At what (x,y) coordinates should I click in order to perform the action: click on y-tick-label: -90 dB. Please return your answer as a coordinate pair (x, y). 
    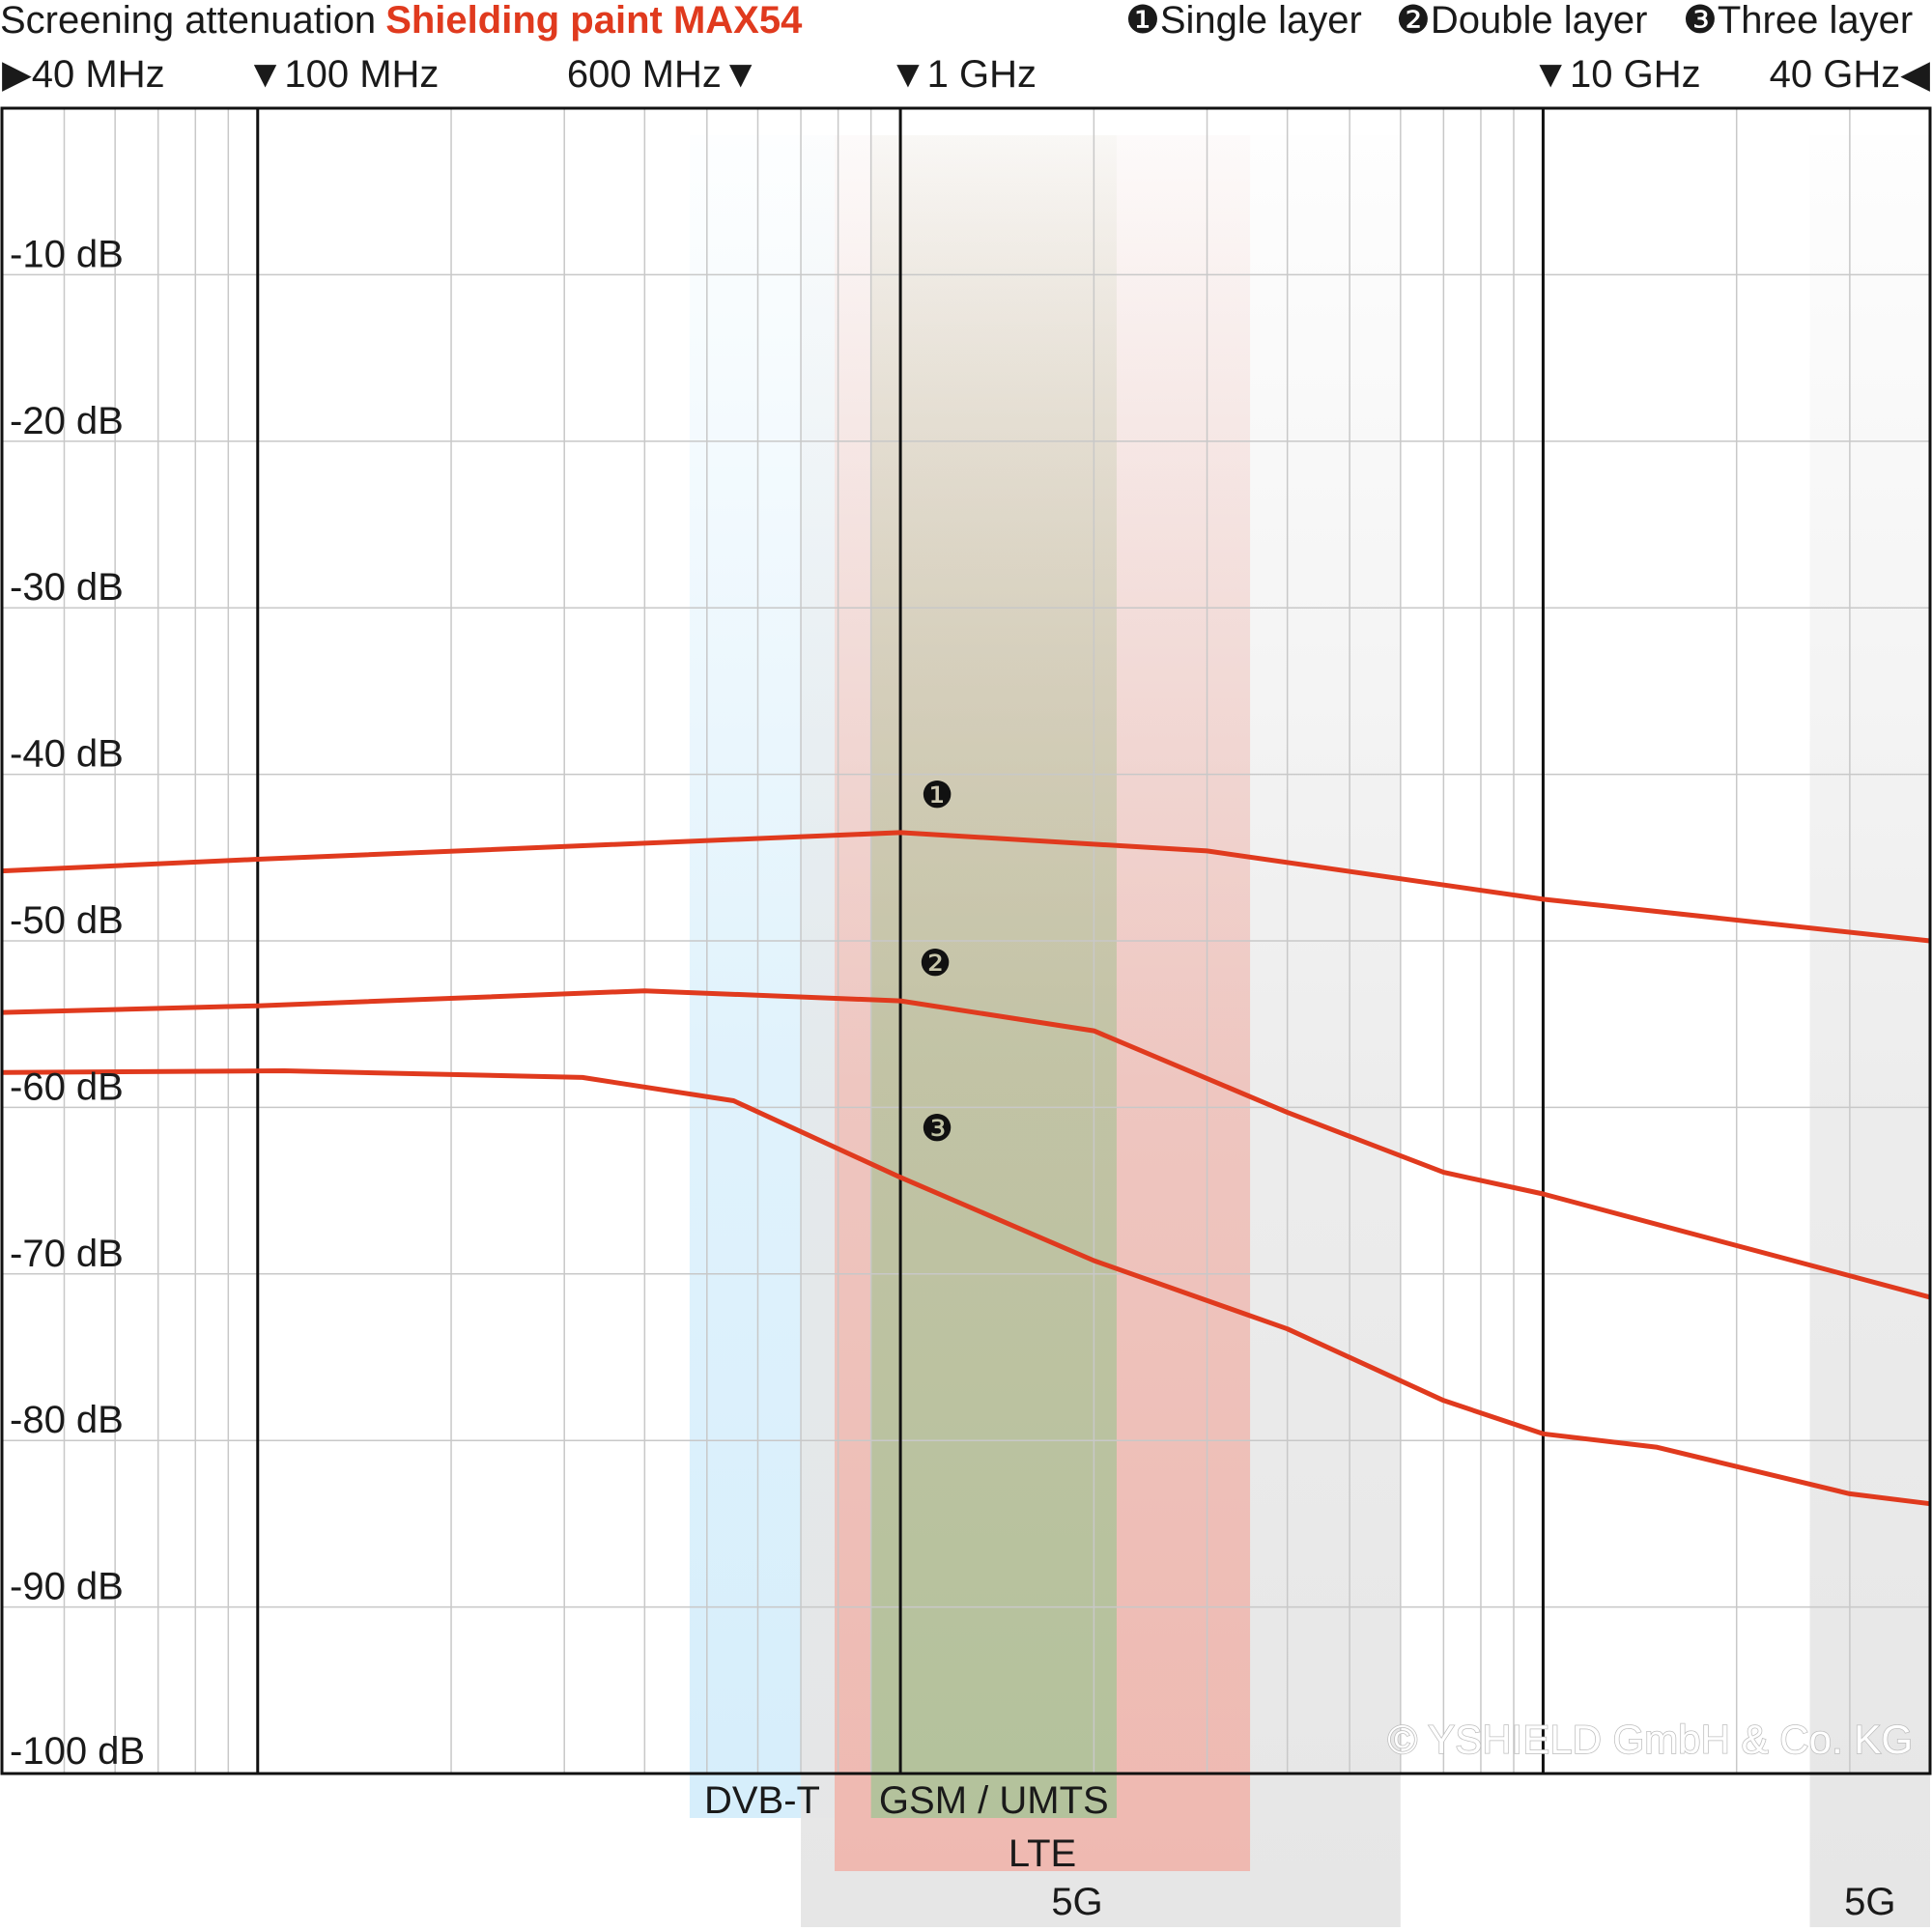
    Looking at the image, I should click on (67, 1587).